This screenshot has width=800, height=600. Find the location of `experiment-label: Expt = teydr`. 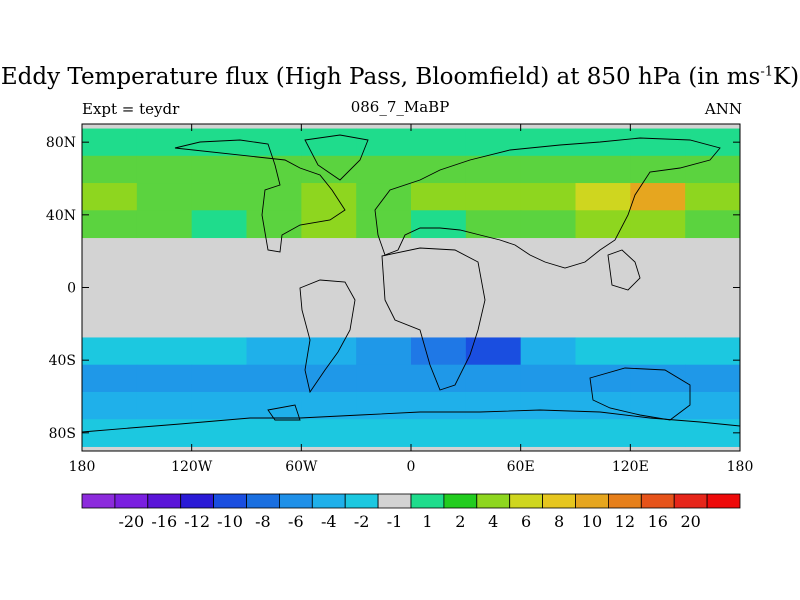

experiment-label: Expt = teydr is located at coordinates (131, 109).